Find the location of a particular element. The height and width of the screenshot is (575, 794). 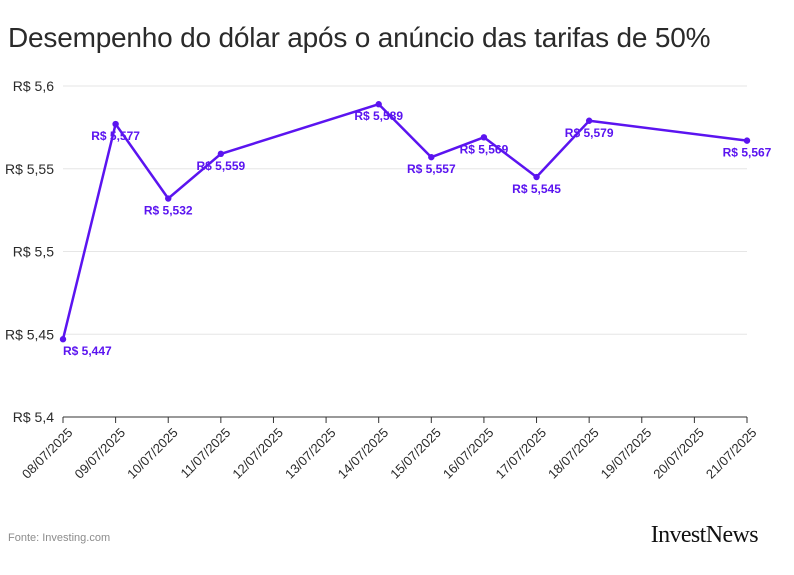

data-label: R$ 5,567 is located at coordinates (747, 153).